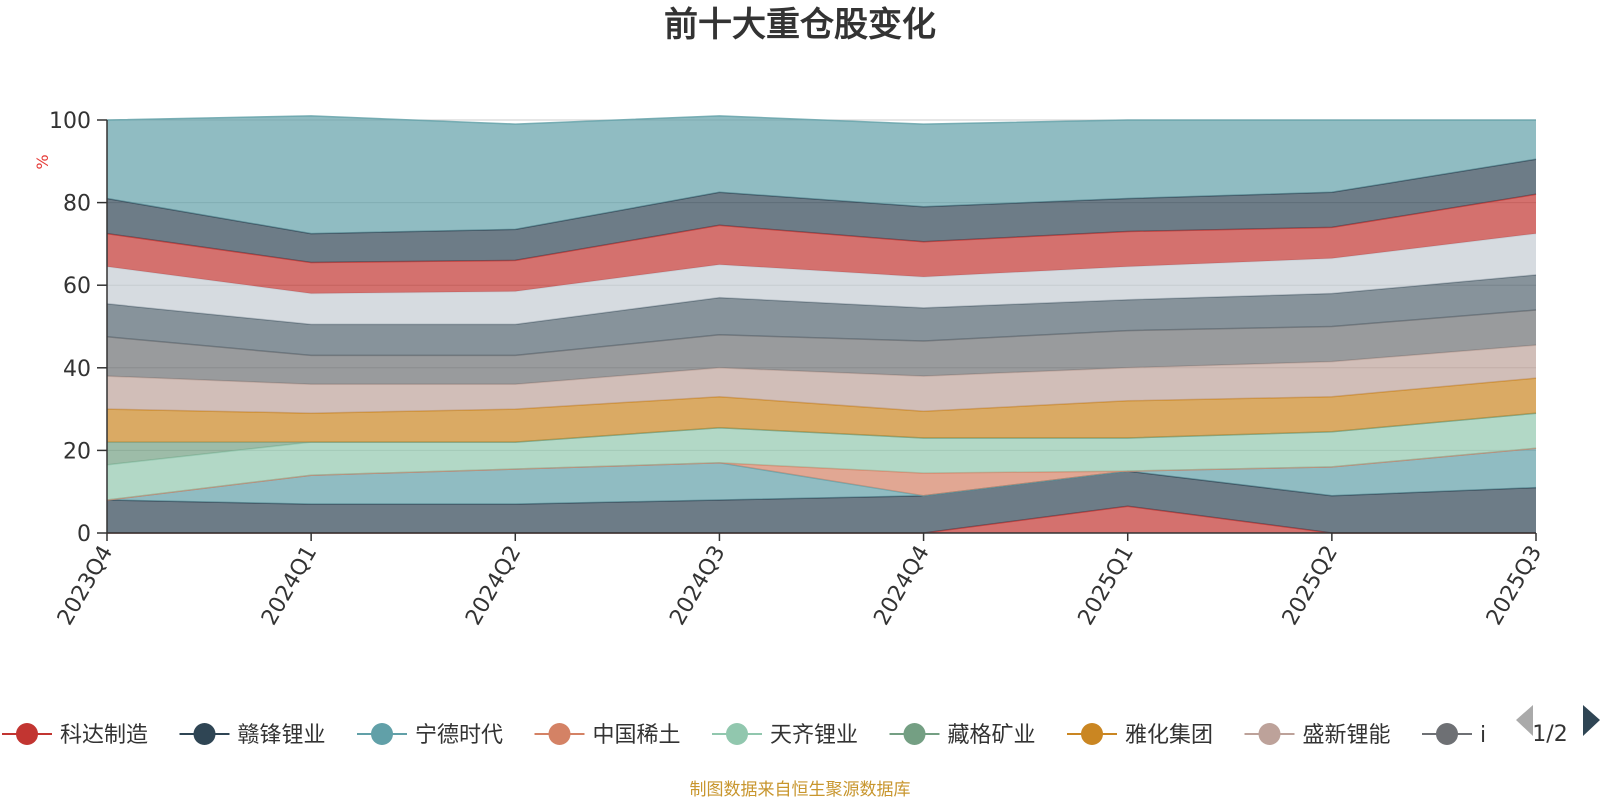 The height and width of the screenshot is (800, 1600). I want to click on x-tick-label: 2025Q1, so click(1106, 586).